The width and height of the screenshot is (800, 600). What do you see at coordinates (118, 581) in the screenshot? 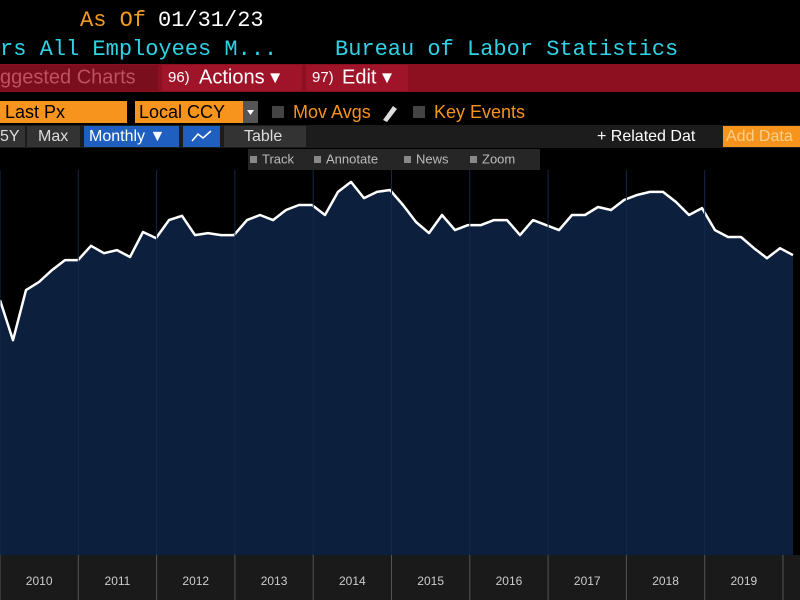
I see `x-tick-label: 2011` at bounding box center [118, 581].